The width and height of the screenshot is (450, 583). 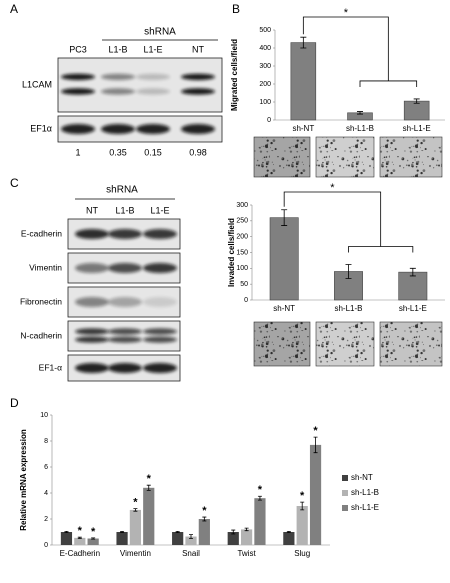 I want to click on legend-label: sh-NT, so click(x=362, y=477).